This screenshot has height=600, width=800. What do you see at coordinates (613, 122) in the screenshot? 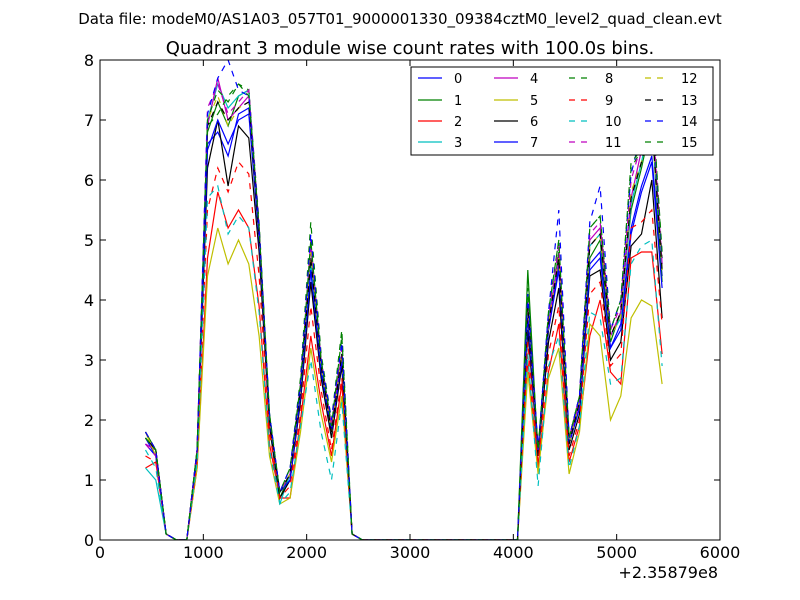
I see `legend-label-10: 10` at bounding box center [613, 122].